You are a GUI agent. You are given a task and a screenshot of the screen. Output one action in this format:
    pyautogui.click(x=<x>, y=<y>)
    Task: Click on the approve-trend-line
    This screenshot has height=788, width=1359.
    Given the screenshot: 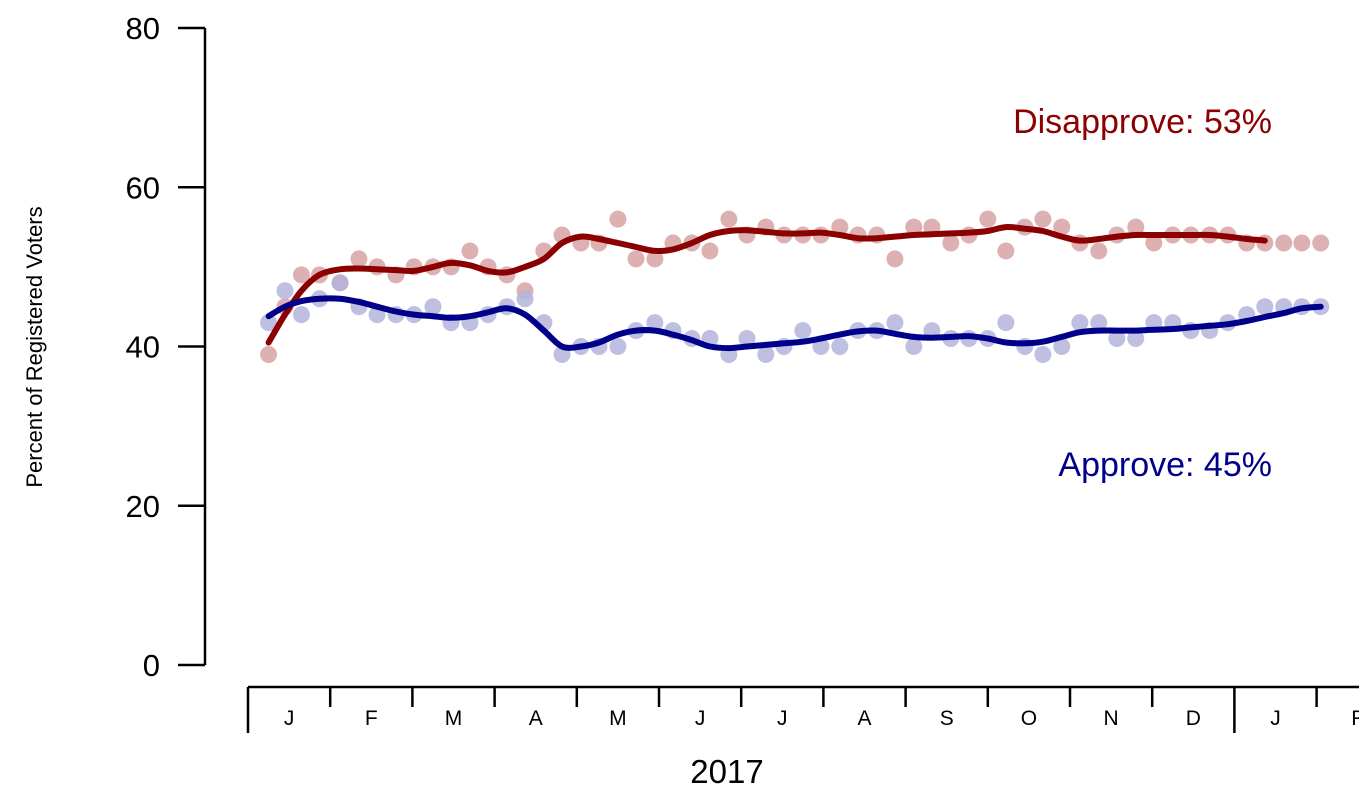 What is the action you would take?
    pyautogui.click(x=794, y=323)
    